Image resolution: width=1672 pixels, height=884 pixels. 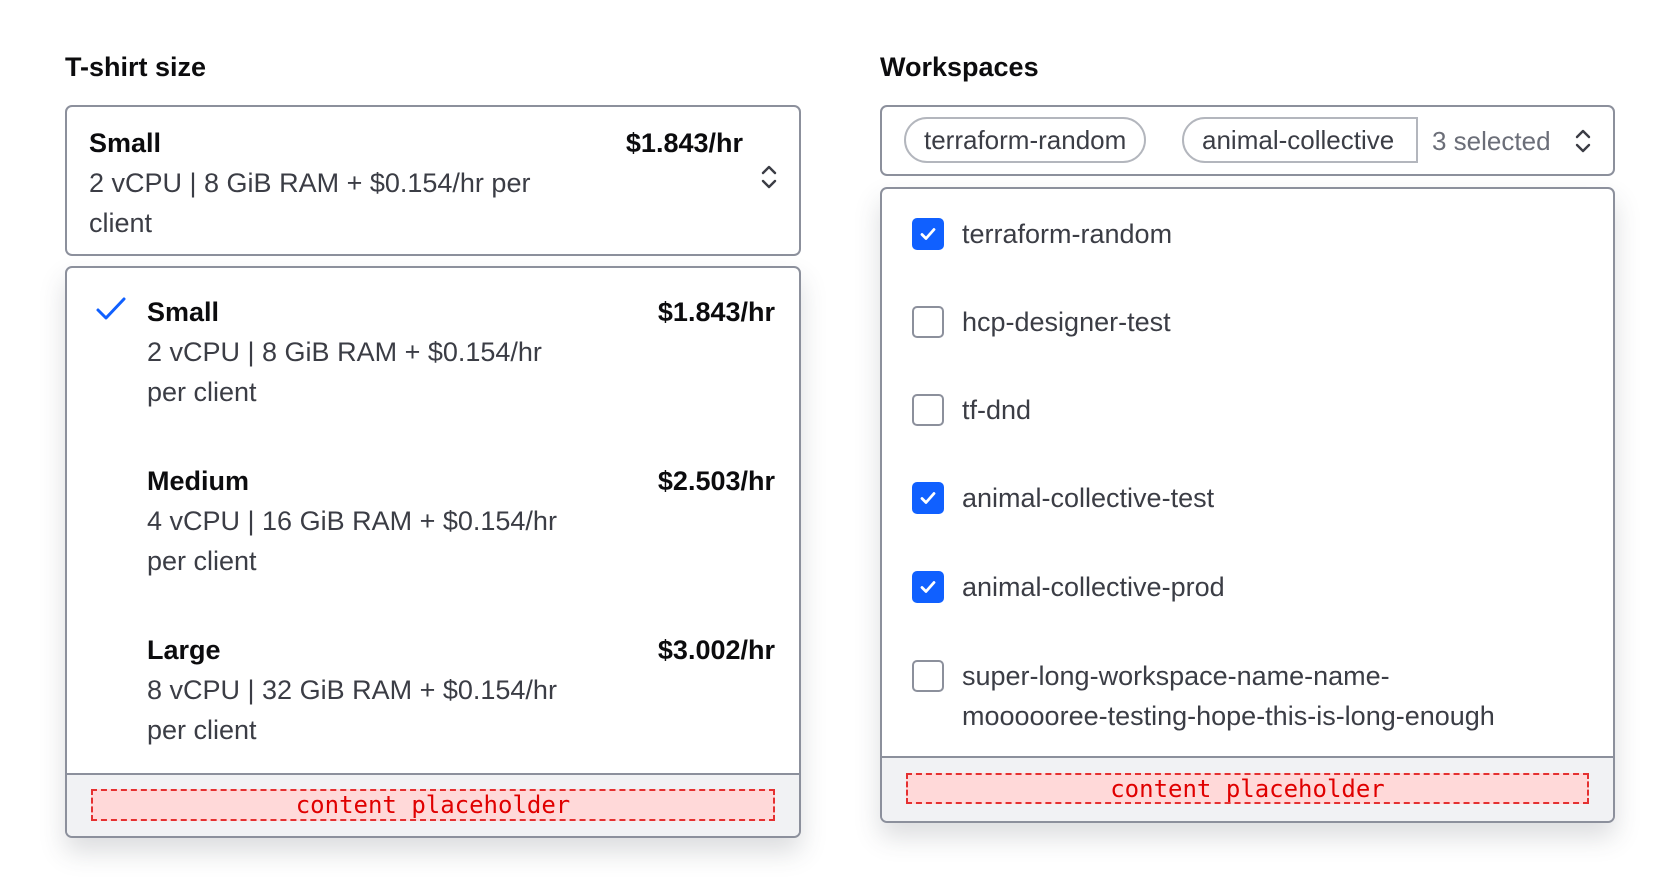 What do you see at coordinates (997, 410) in the screenshot?
I see `workspace-option-label: tf-dnd` at bounding box center [997, 410].